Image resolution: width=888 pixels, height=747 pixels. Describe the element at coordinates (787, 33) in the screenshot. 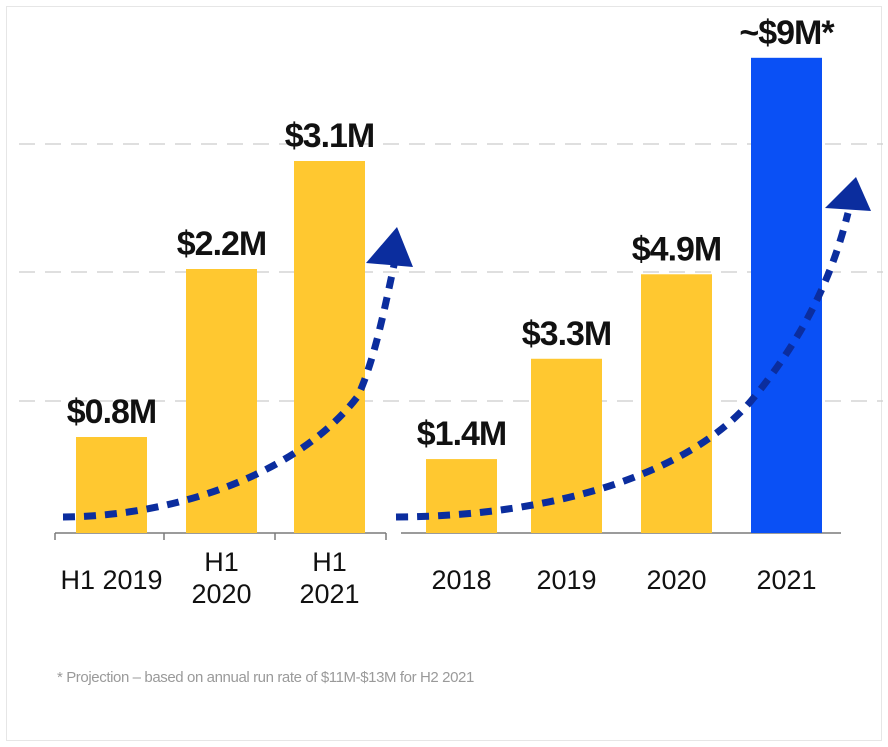

I see `data-label: ~$9M*` at that location.